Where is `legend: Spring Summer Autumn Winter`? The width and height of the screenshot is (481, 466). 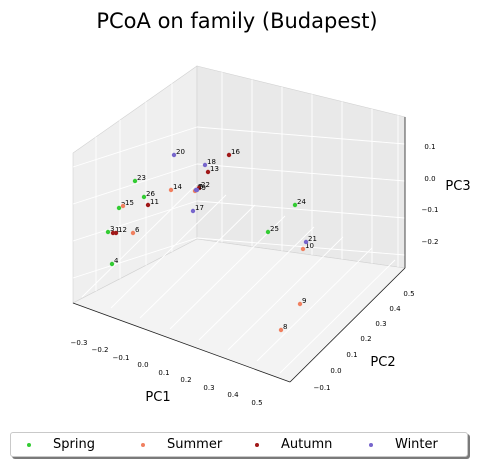
legend: Spring Summer Autumn Winter is located at coordinates (239, 444).